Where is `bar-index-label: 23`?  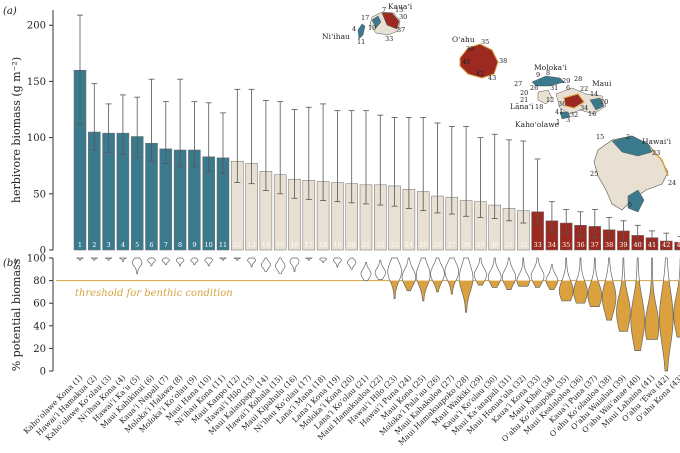
bar-index-label: 23 is located at coordinates (394, 245).